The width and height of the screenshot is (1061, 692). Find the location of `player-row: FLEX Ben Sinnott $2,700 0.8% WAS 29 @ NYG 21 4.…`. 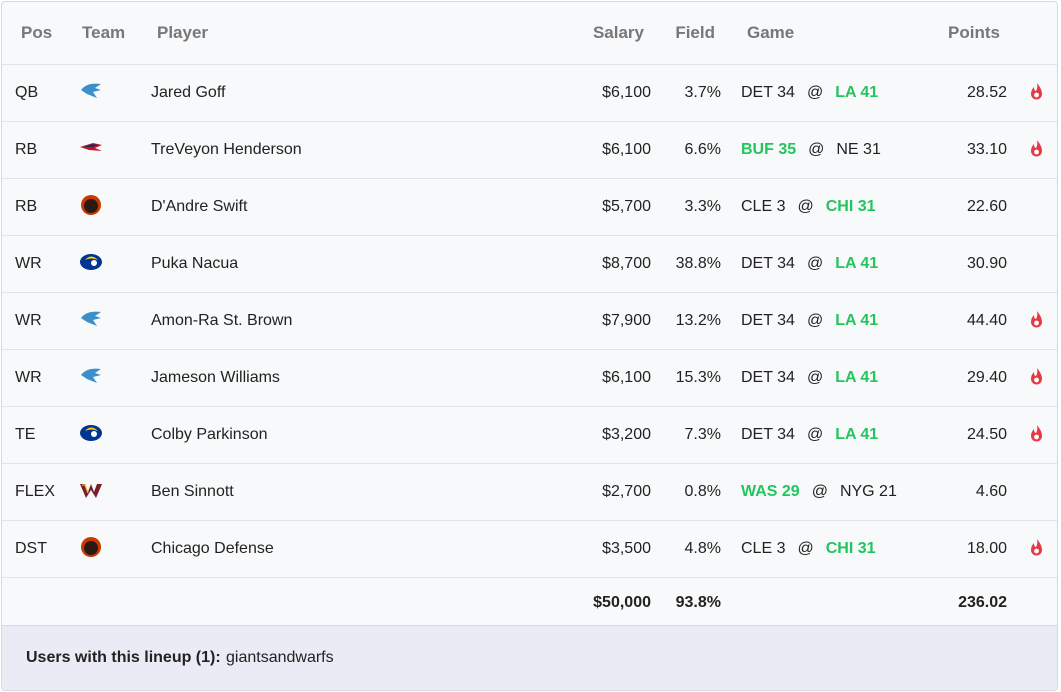

player-row: FLEX Ben Sinnott $2,700 0.8% WAS 29 @ NYG 21 4.… is located at coordinates (529, 492).